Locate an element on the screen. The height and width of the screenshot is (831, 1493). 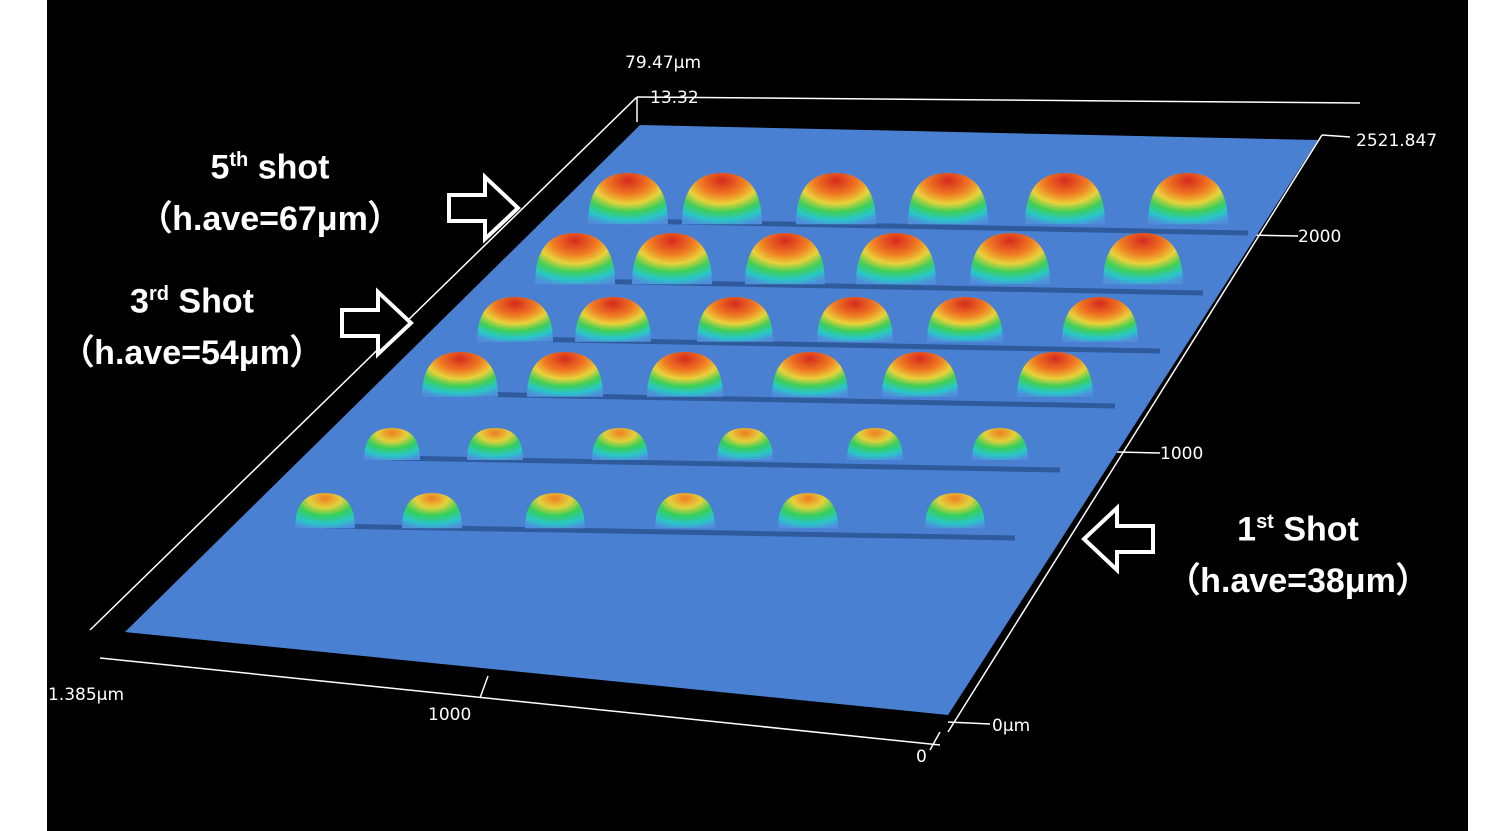
annotation-word: shot is located at coordinates (293, 167).